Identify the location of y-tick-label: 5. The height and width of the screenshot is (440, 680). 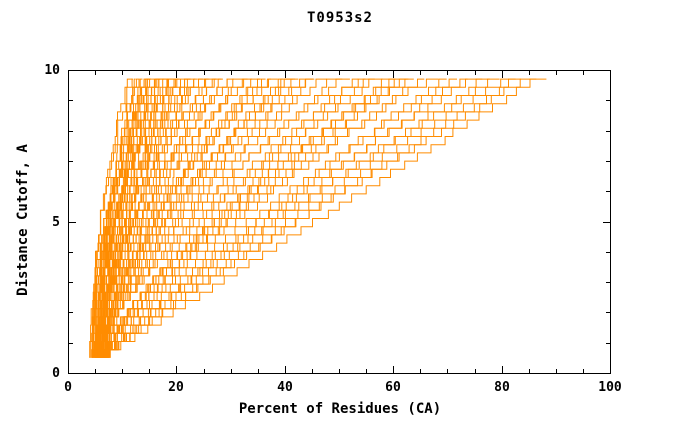
(56, 222).